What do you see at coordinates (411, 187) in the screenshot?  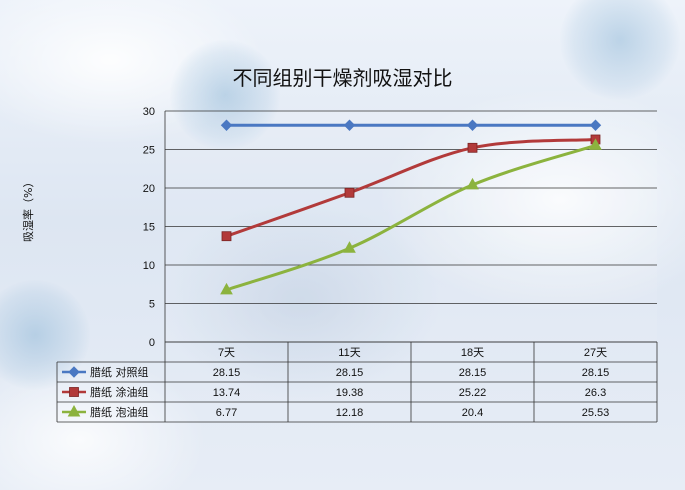 I see `series-line` at bounding box center [411, 187].